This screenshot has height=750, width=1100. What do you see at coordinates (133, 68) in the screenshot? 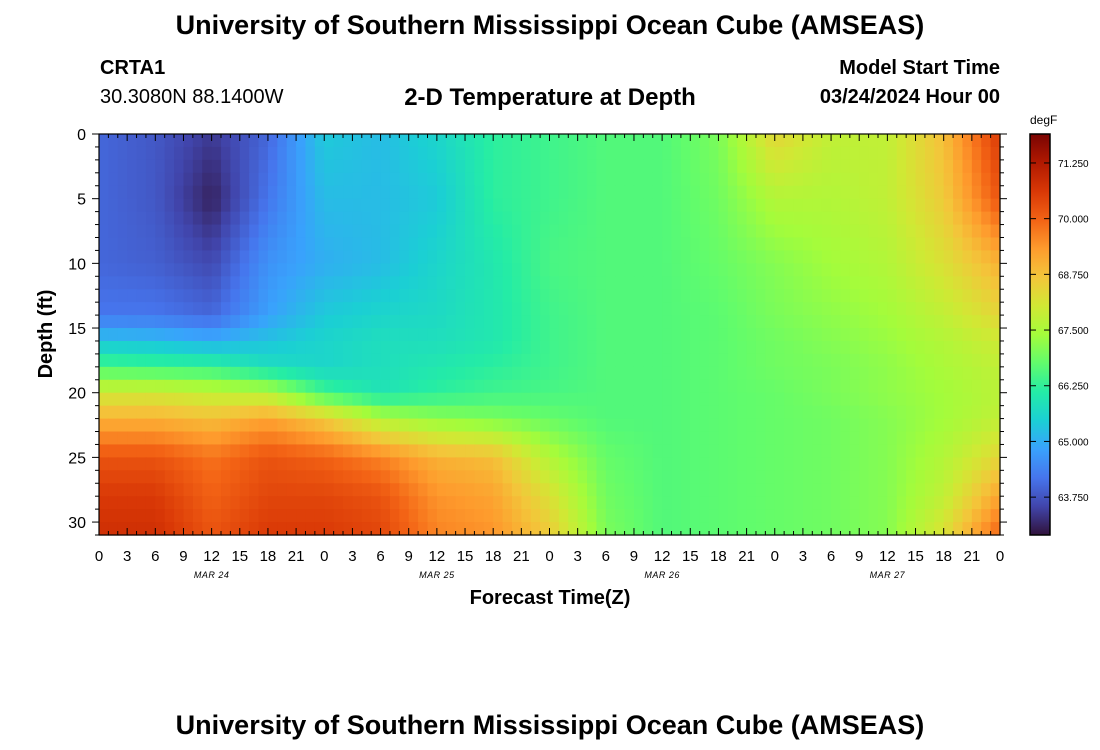
I see `station-id: CRTA1` at bounding box center [133, 68].